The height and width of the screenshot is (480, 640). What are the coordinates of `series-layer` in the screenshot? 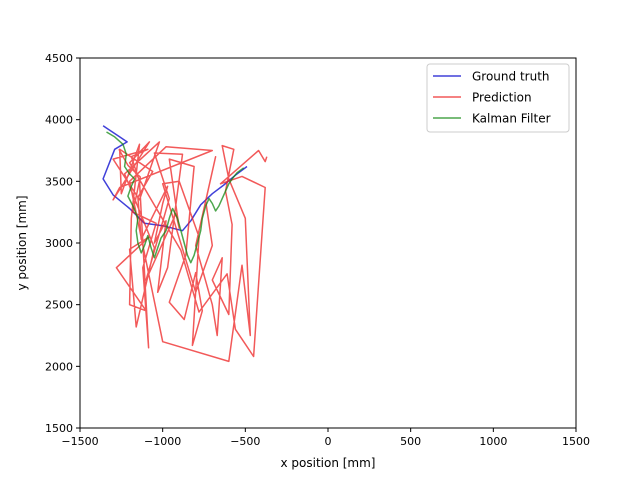 It's located at (185, 244).